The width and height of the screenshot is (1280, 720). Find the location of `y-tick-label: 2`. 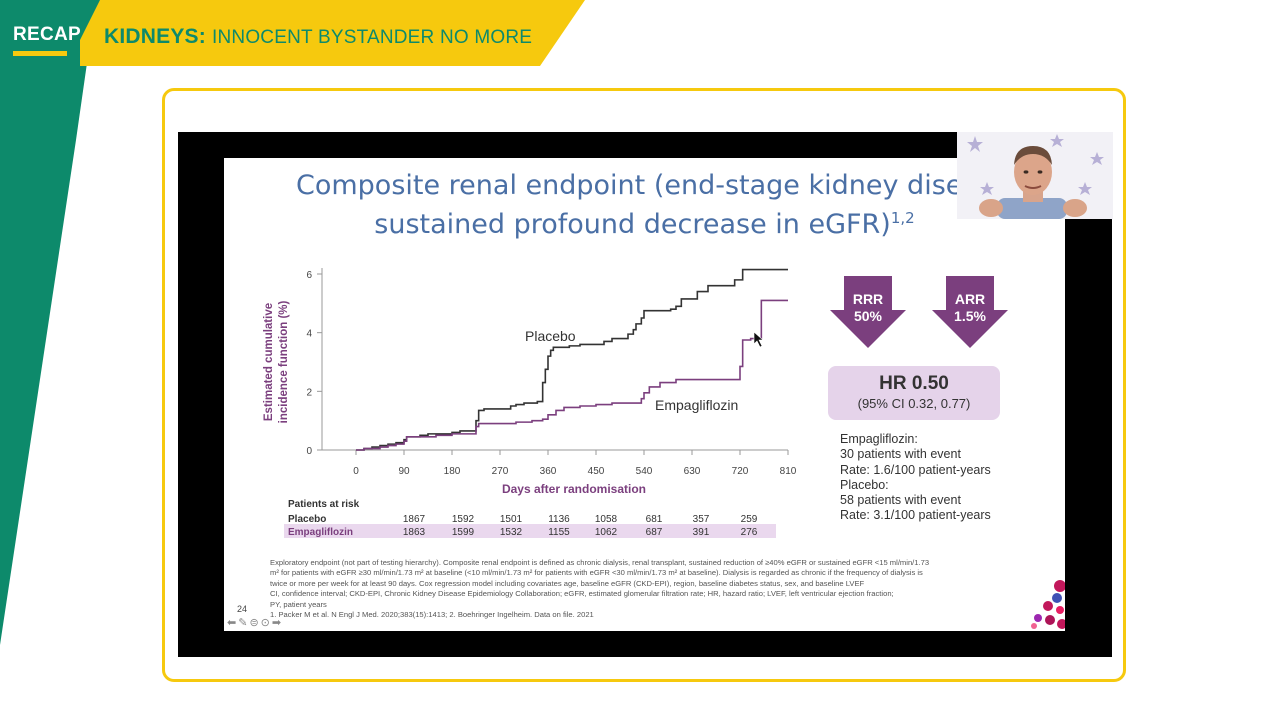

y-tick-label: 2 is located at coordinates (309, 392).